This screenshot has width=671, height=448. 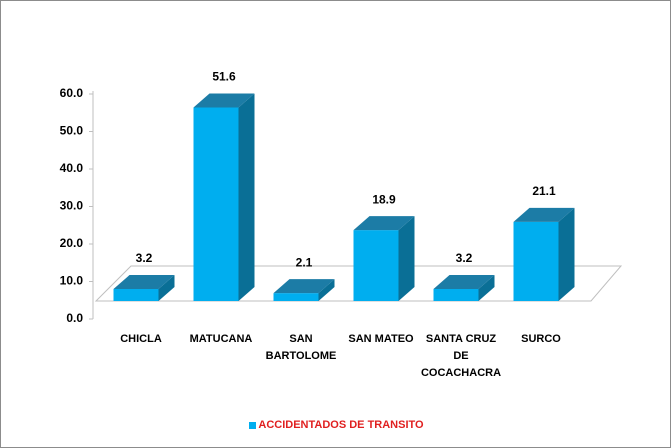 What do you see at coordinates (541, 339) in the screenshot?
I see `x-tick-label: SURCO` at bounding box center [541, 339].